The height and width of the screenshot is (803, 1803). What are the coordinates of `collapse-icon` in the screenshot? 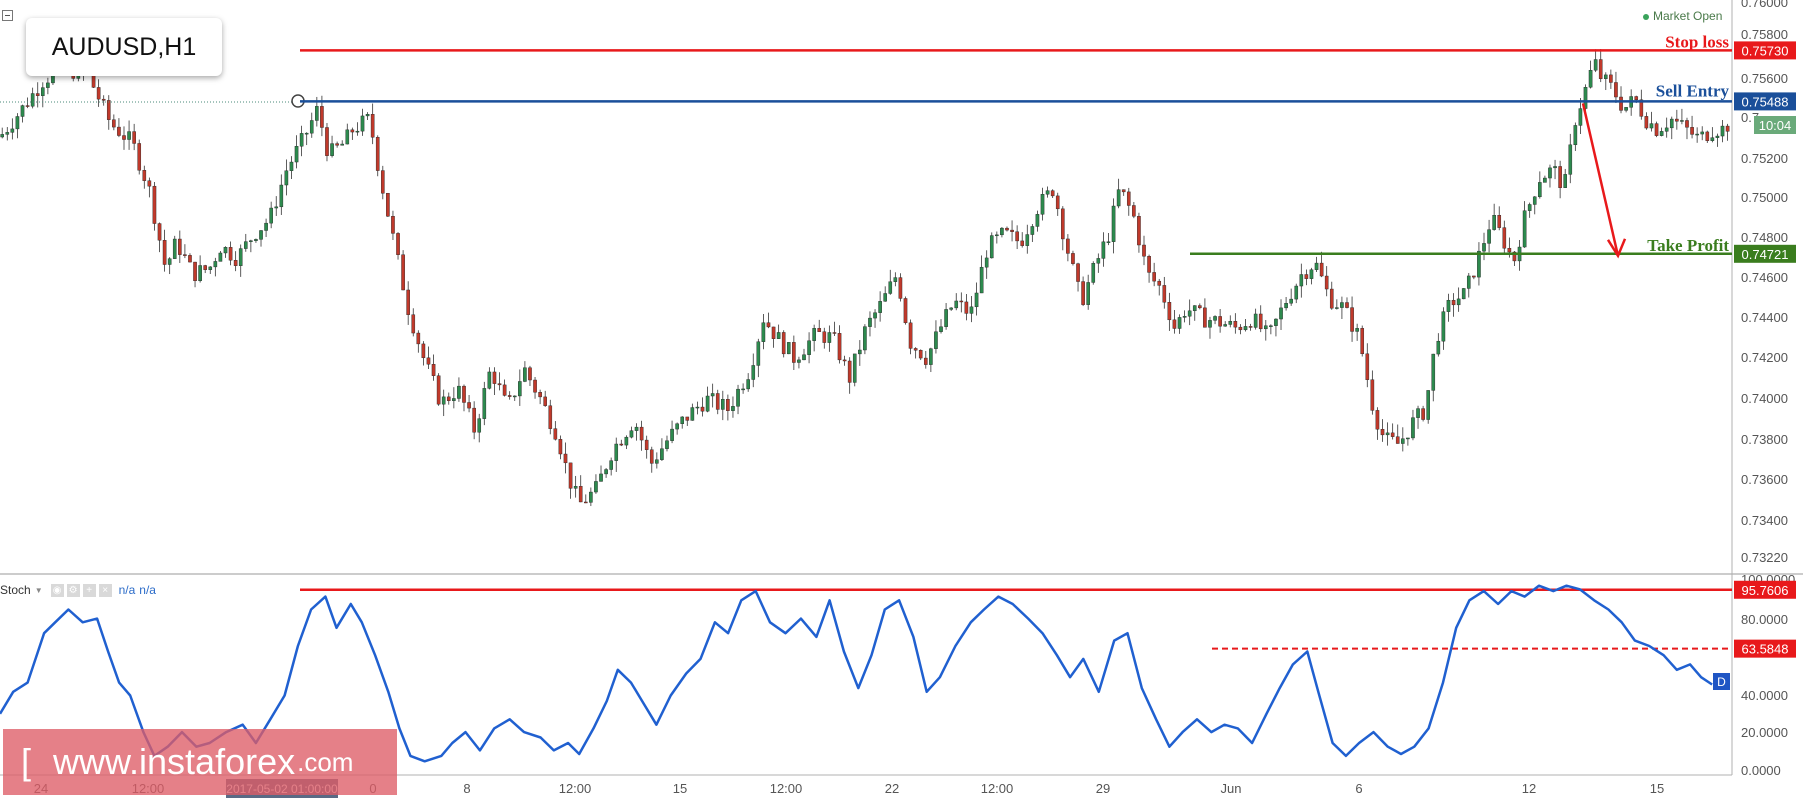 It's located at (7, 15).